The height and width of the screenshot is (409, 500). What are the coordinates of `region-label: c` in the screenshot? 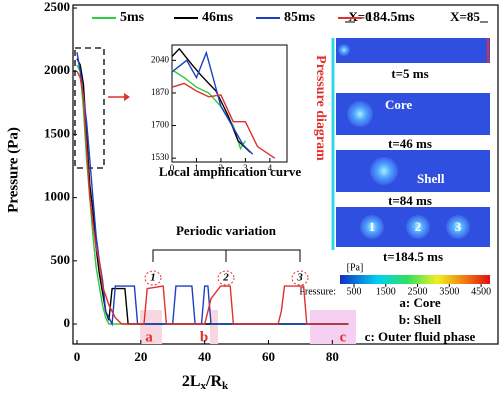 It's located at (343, 337).